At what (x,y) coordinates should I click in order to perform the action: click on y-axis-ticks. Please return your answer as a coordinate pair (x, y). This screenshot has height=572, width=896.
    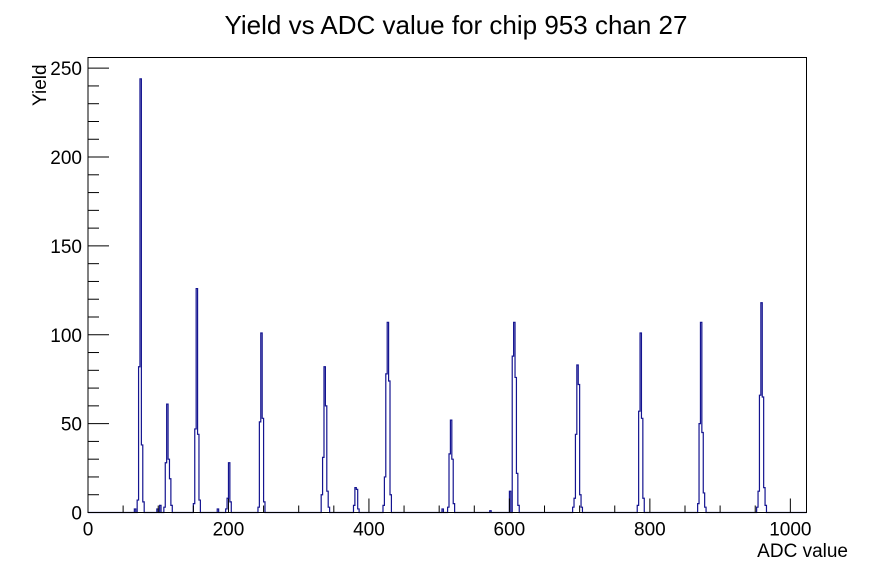
    Looking at the image, I should click on (98, 290).